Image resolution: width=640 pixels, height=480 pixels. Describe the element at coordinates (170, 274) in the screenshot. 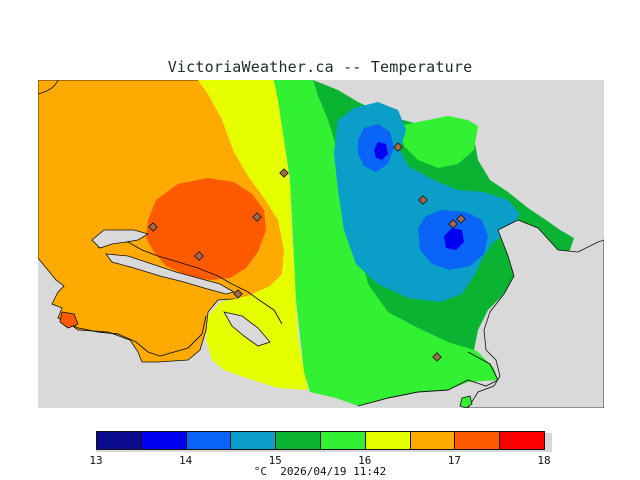

I see `inlet-channel` at that location.